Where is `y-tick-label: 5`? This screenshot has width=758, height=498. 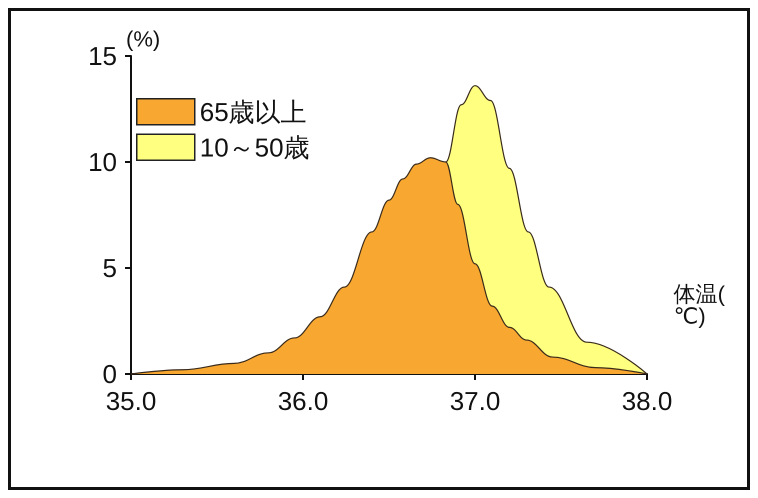 y-tick-label: 5 is located at coordinates (109, 268).